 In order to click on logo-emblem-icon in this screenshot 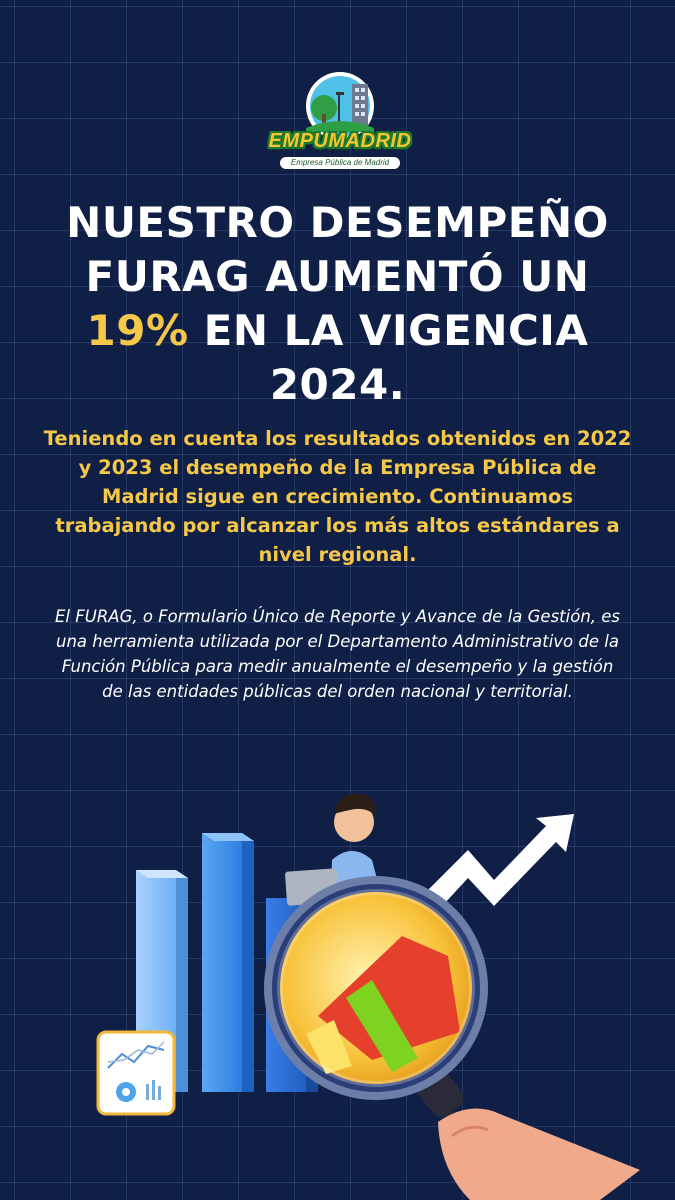, I will do `click(340, 106)`.